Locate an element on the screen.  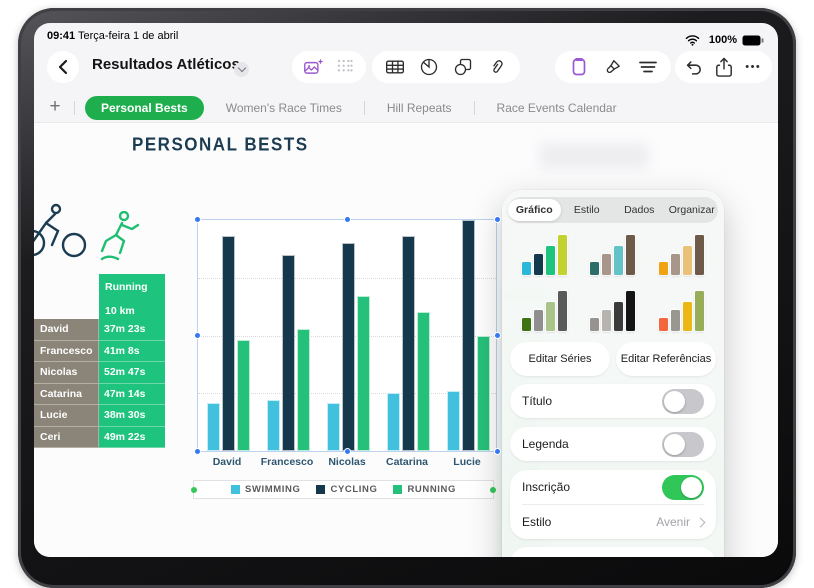
panel-tab-organizar: Organizar is located at coordinates (691, 210).